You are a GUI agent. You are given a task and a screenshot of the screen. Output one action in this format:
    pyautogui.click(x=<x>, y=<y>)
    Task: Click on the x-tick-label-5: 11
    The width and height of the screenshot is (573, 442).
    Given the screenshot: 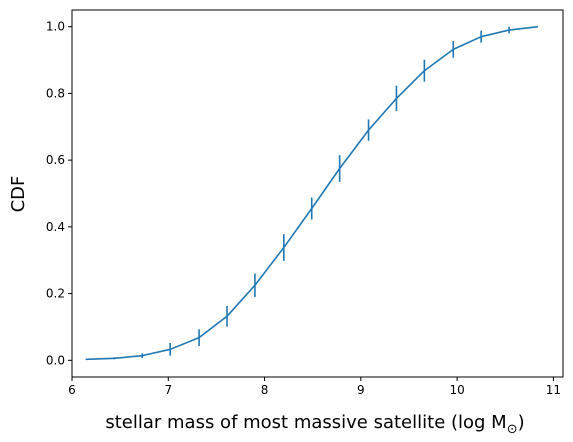 What is the action you would take?
    pyautogui.click(x=553, y=390)
    